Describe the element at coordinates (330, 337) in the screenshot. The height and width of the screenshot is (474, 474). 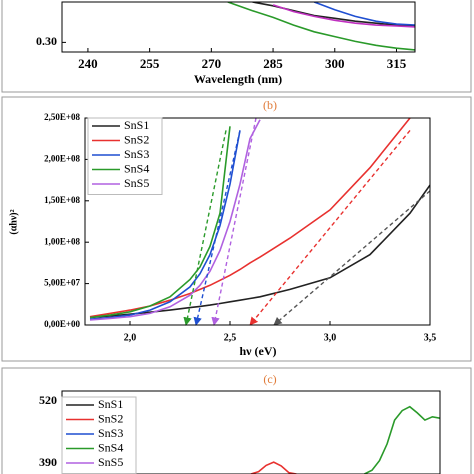
I see `x-tick-label: 3,0` at that location.